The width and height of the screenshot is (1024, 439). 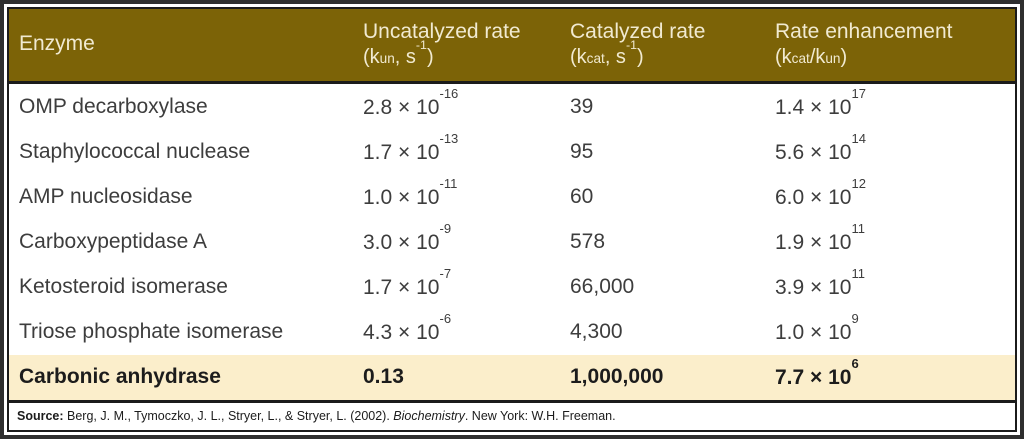 What do you see at coordinates (668, 46) in the screenshot?
I see `column-header-2: Catalyzed rate (kcat, s-1)` at bounding box center [668, 46].